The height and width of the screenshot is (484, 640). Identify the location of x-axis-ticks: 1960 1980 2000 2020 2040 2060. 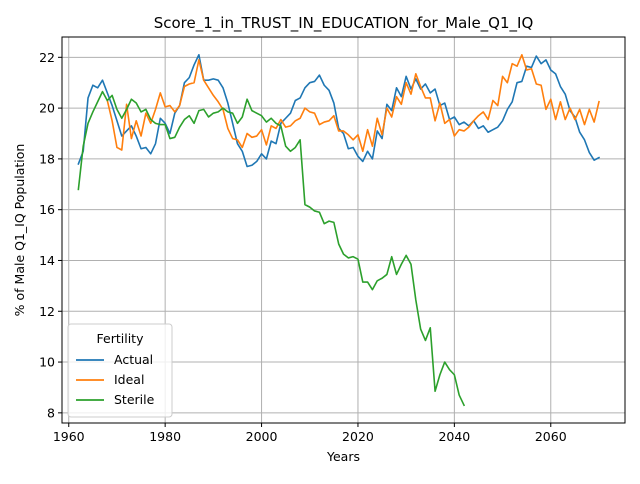
(310, 433).